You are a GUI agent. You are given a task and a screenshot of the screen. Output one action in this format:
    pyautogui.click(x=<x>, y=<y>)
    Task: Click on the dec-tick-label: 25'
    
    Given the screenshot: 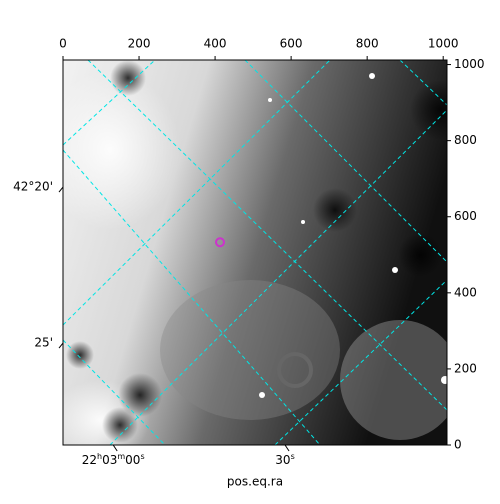 What is the action you would take?
    pyautogui.click(x=43, y=343)
    